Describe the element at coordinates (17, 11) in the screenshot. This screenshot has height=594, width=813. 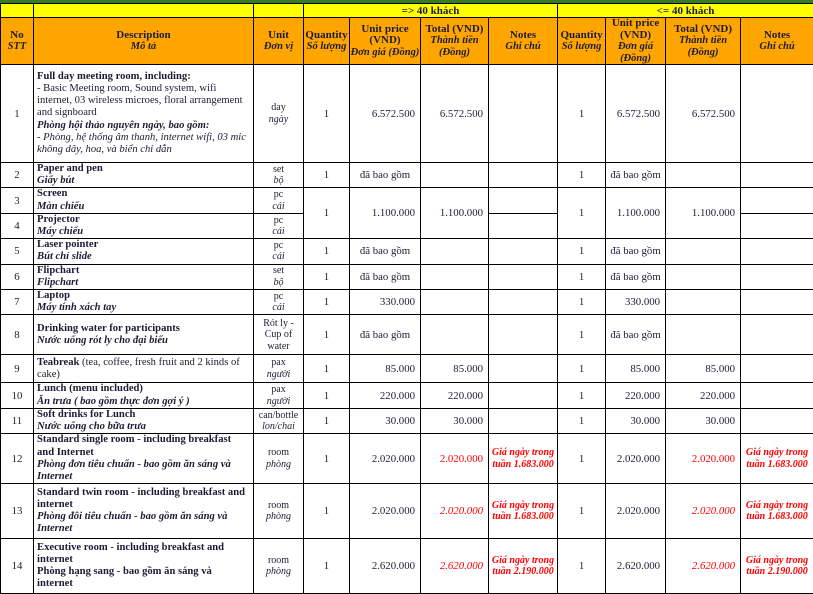
I see `band-cell-no` at that location.